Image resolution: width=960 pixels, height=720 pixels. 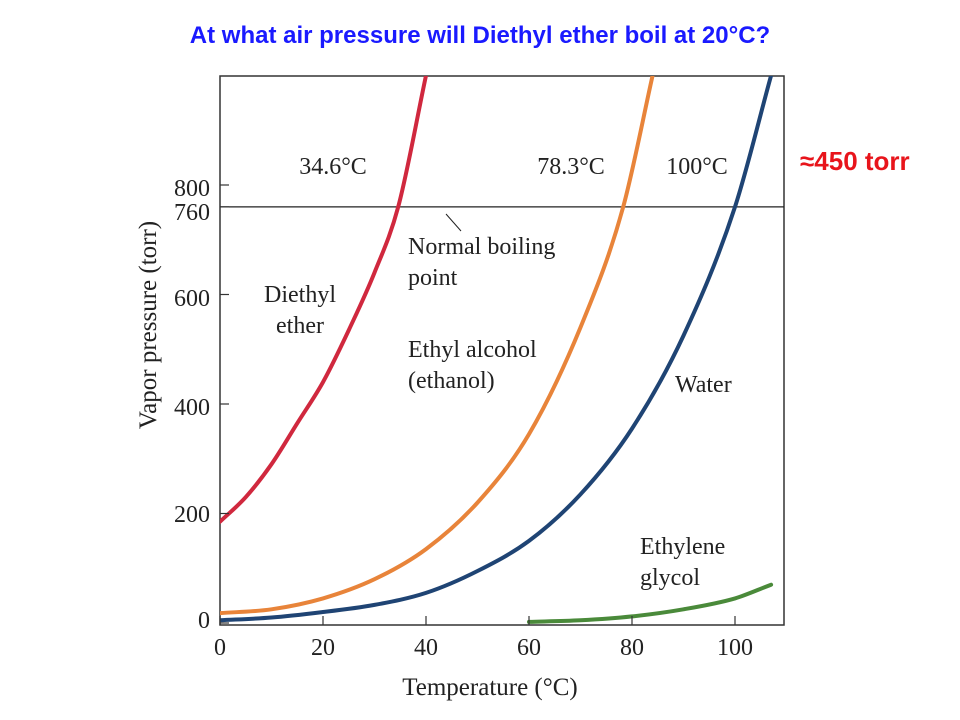 I want to click on normal-boiling-point-pointer, so click(x=453, y=222).